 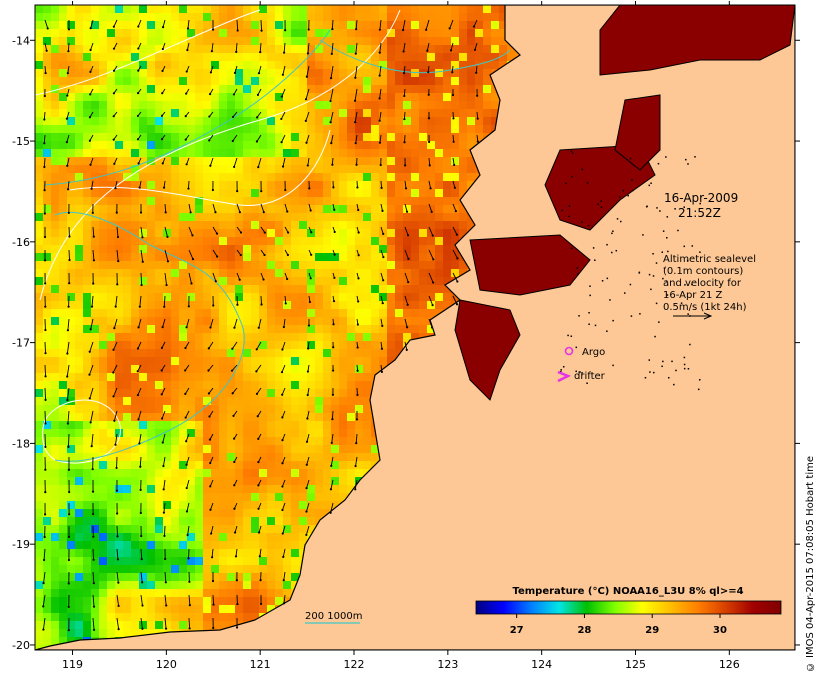 What do you see at coordinates (618, 625) in the screenshot?
I see `colorbar-ticks: 27 28 29 30` at bounding box center [618, 625].